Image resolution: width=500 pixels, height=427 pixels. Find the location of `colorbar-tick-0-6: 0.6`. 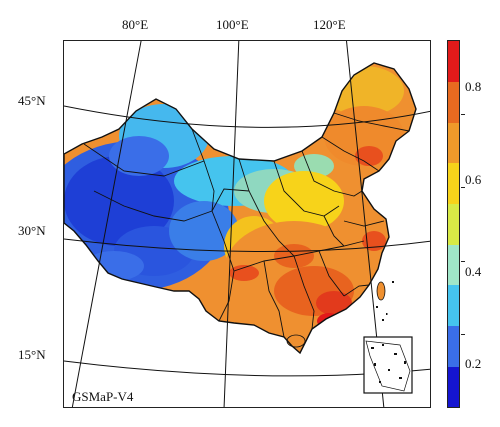

colorbar-tick-0-6: 0.6 is located at coordinates (473, 179).